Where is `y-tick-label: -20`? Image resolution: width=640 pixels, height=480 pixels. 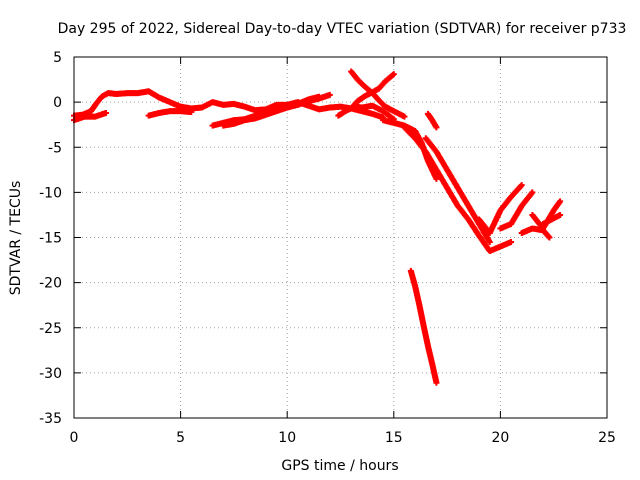
y-tick-label: -20 is located at coordinates (50, 284).